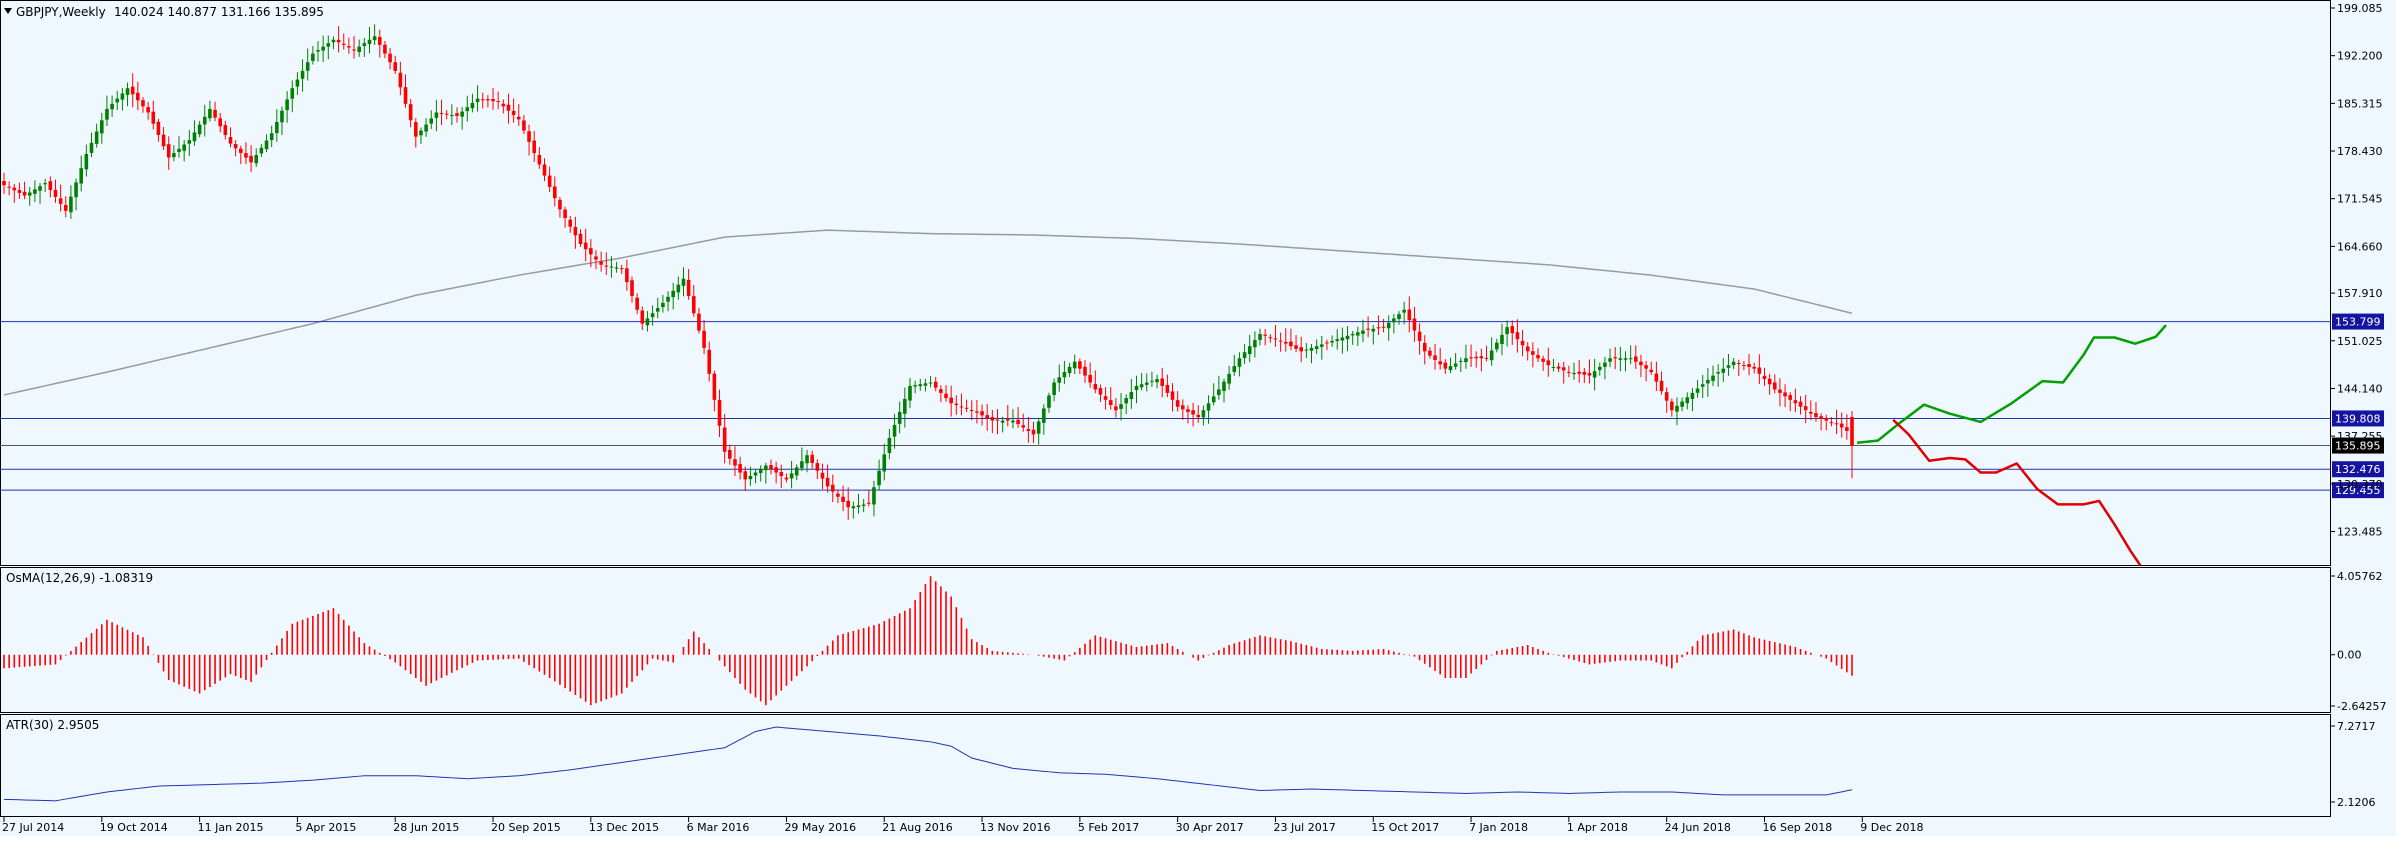 The width and height of the screenshot is (2396, 841). I want to click on level-price-label-bg, so click(2358, 469).